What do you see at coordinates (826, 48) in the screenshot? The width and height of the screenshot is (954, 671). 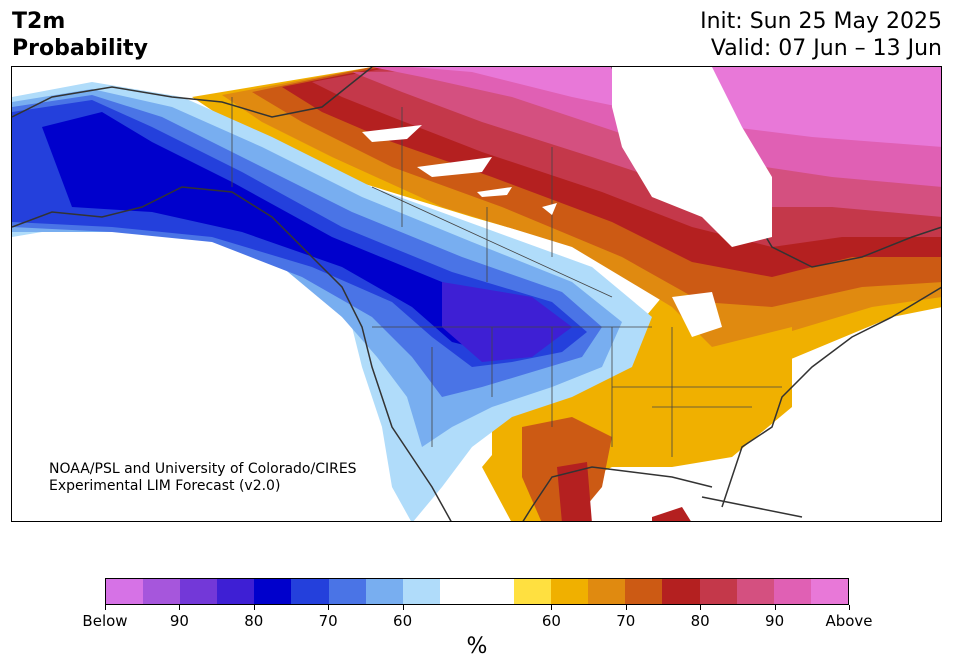 I see `valid-date: Valid: 07 Jun – 13 Jun` at bounding box center [826, 48].